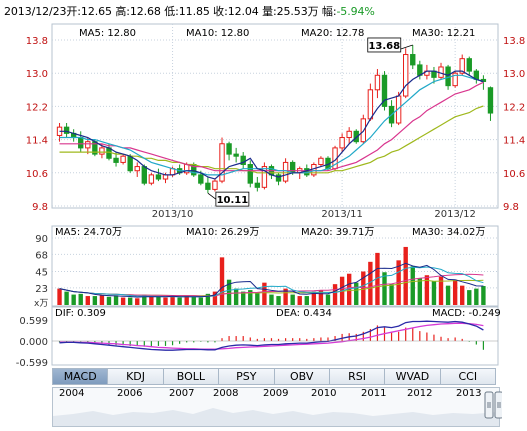  I want to click on macd-y-tick-label: 0.599, so click(33, 321).